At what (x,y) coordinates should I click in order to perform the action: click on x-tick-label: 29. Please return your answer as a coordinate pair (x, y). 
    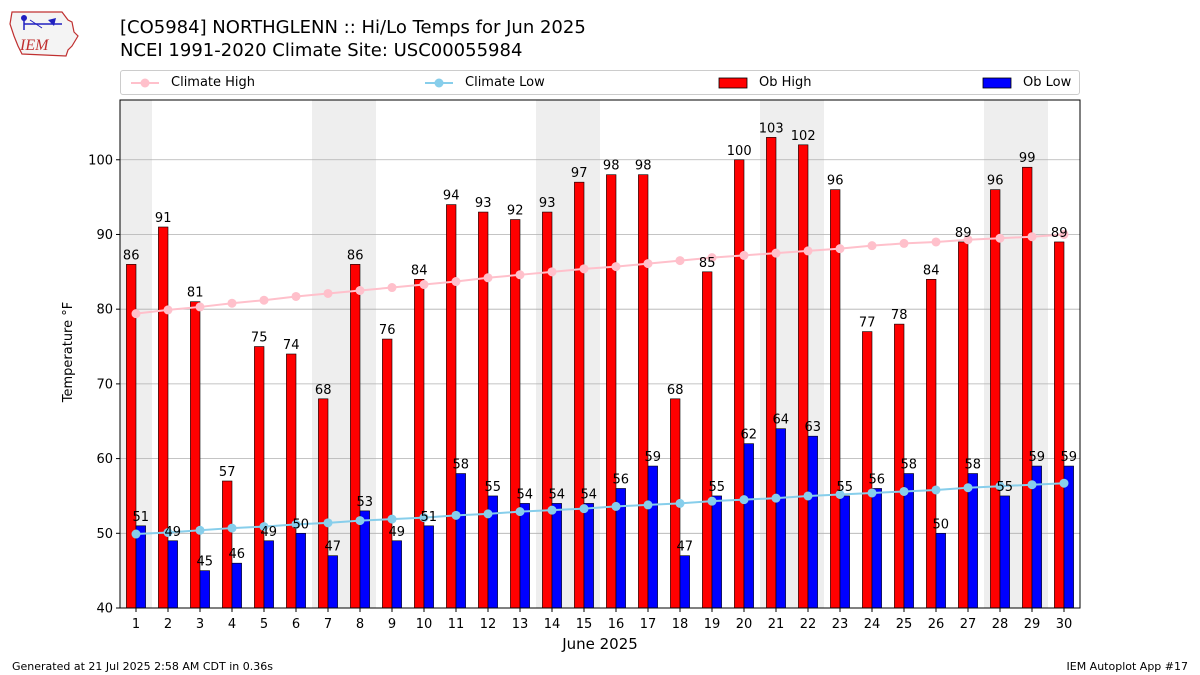
    Looking at the image, I should click on (1032, 624).